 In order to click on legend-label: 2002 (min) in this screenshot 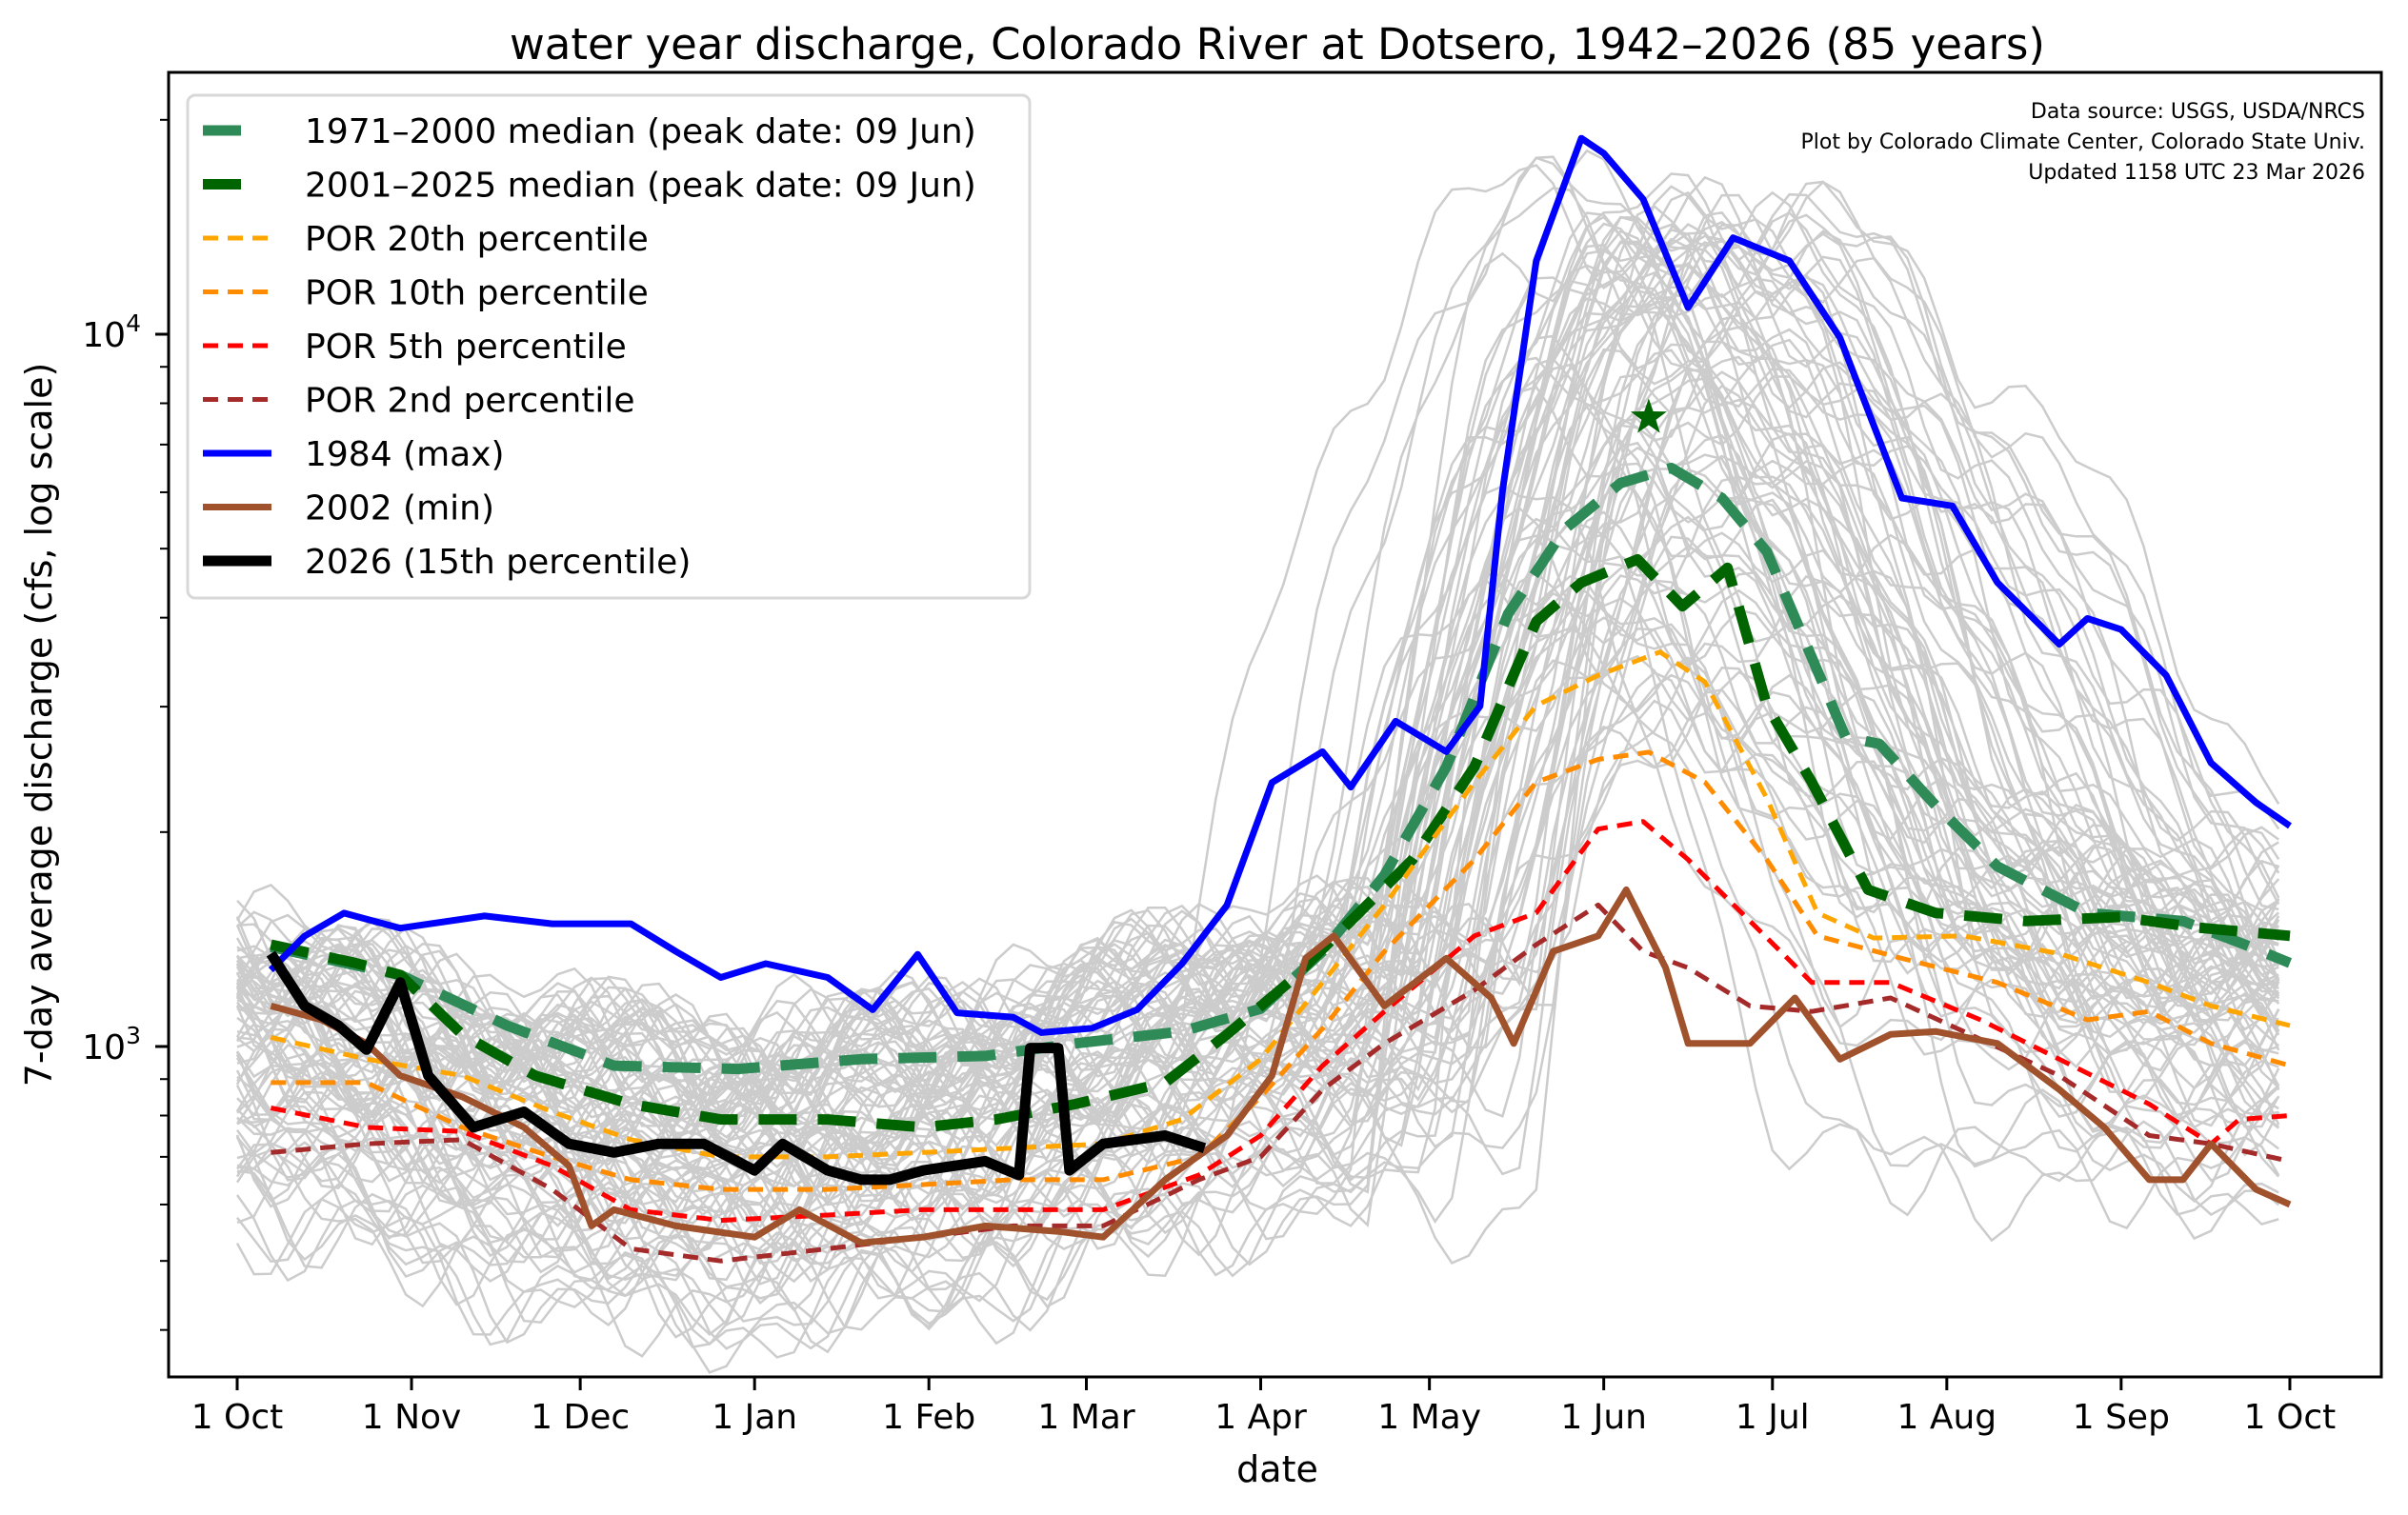, I will do `click(399, 508)`.